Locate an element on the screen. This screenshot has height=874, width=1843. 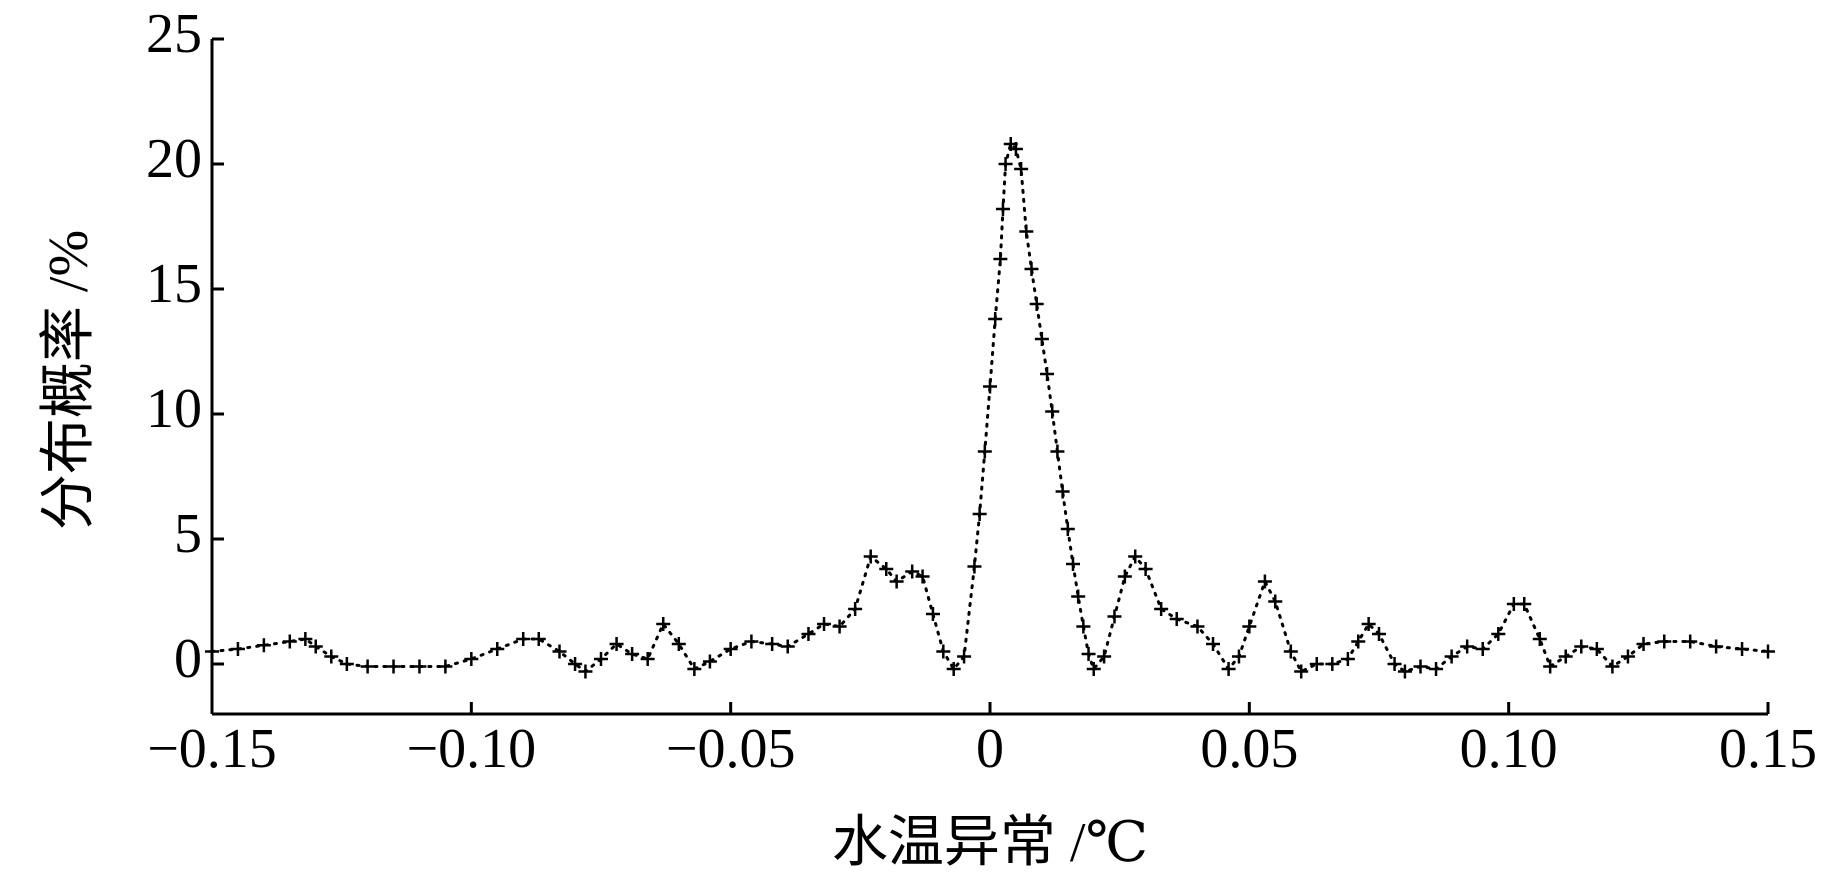
x-axis-label: 水温异常 /℃ is located at coordinates (990, 843).